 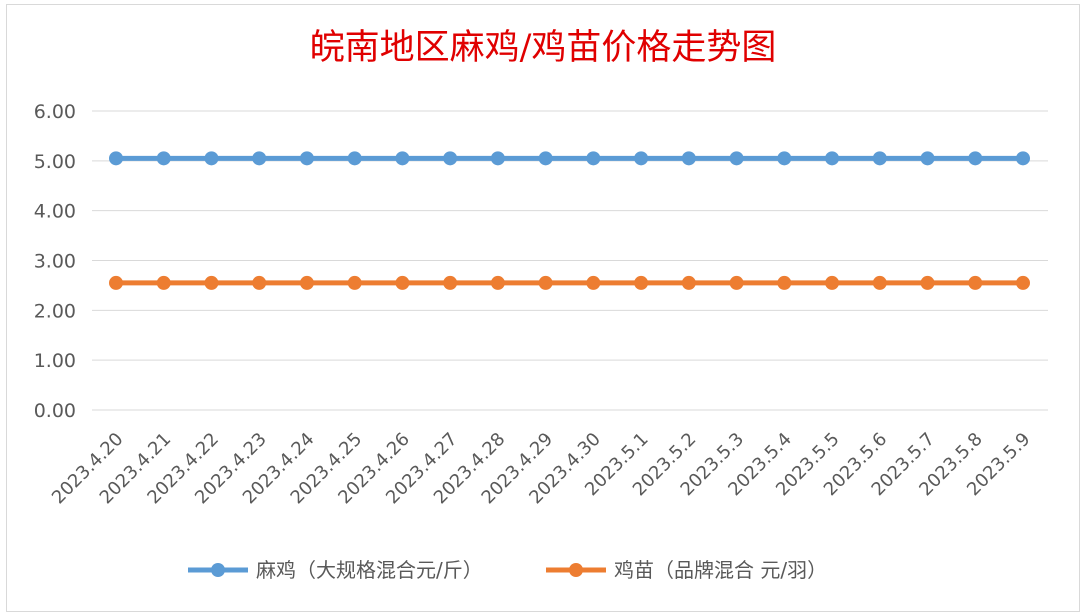 I want to click on y-axis-ticks: 0.00 1.00 2.00 3.00 4.00 5.00 6.00, so click(x=55, y=261).